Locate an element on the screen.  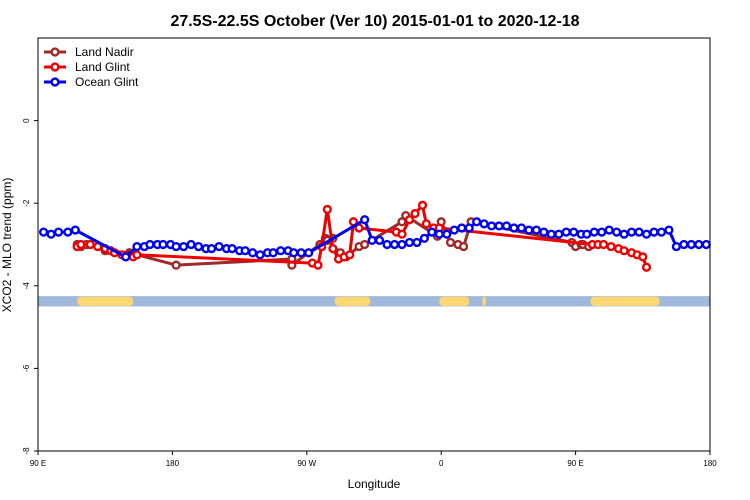
legend-label: Ocean Glint is located at coordinates (107, 82).